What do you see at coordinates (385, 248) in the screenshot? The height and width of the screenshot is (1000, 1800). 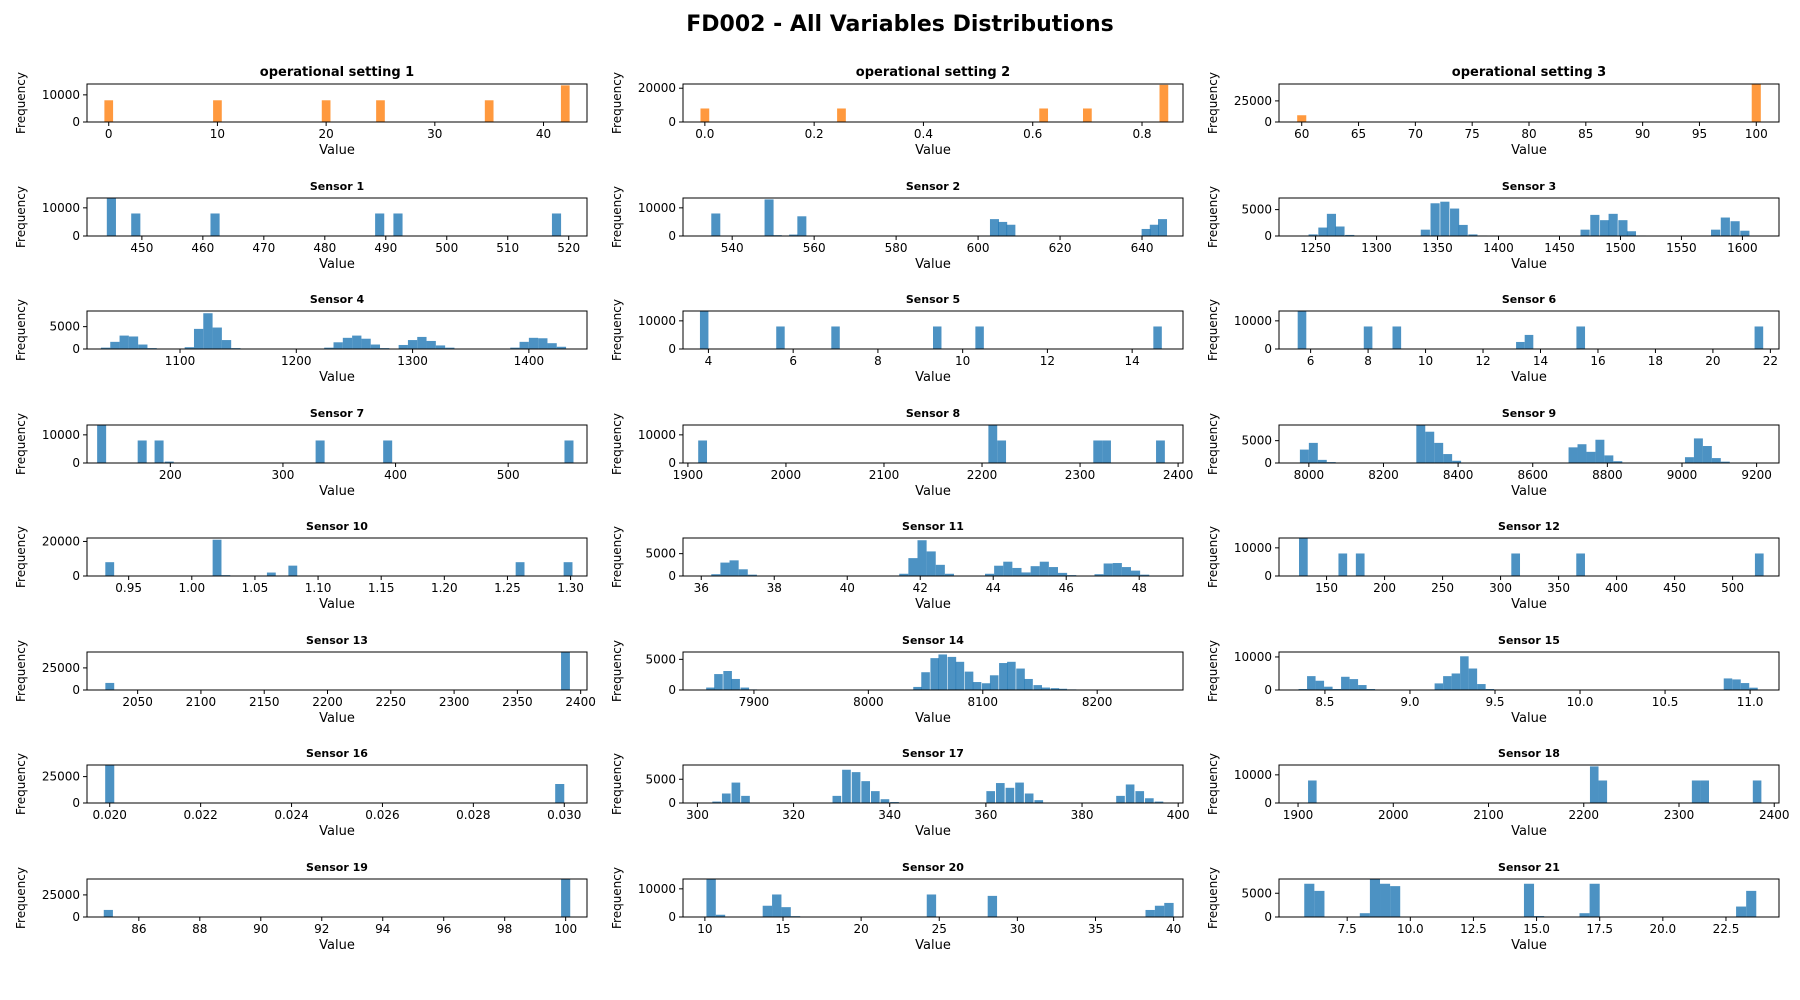 I see `x-tick-label: 490` at bounding box center [385, 248].